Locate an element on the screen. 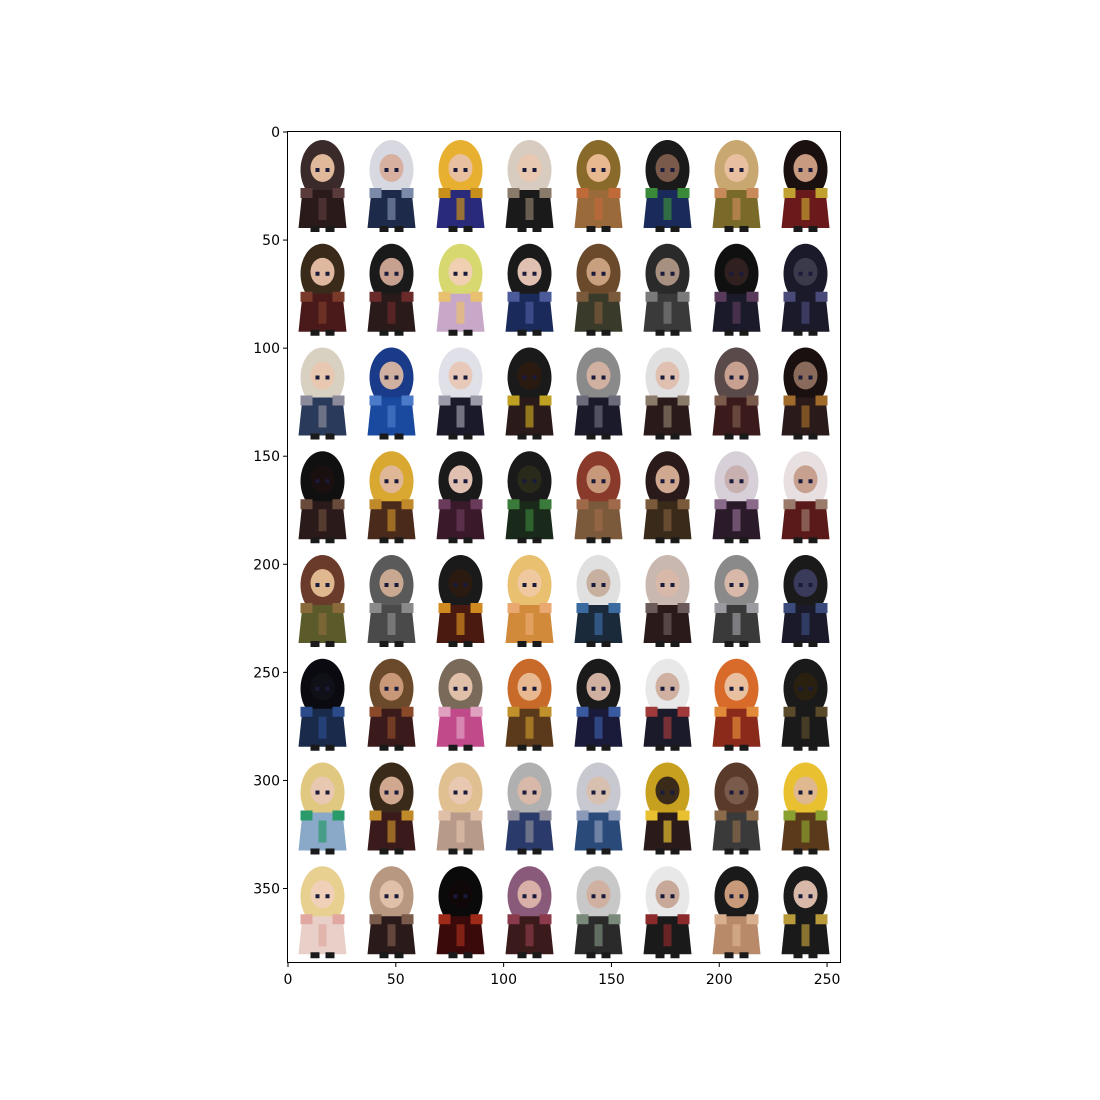  y-tick-label: 250 is located at coordinates (266, 673).